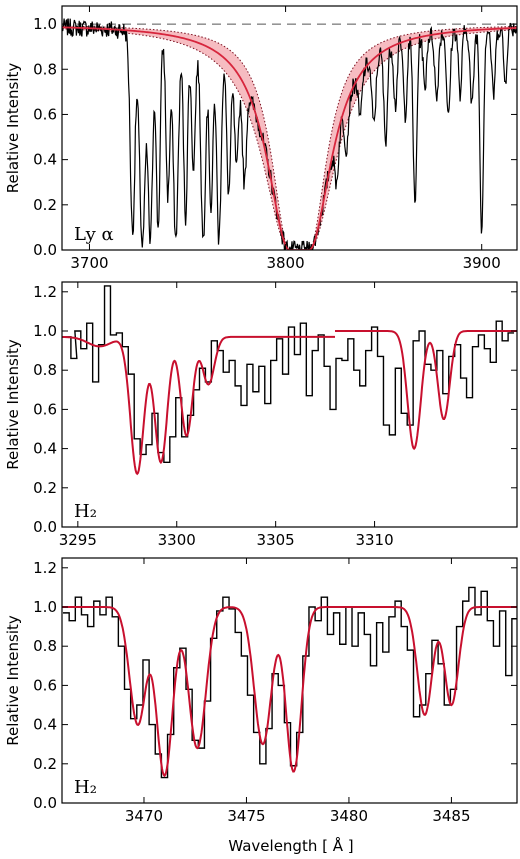 The width and height of the screenshot is (520, 859). What do you see at coordinates (451, 816) in the screenshot?
I see `x-tick-label: 3485` at bounding box center [451, 816].